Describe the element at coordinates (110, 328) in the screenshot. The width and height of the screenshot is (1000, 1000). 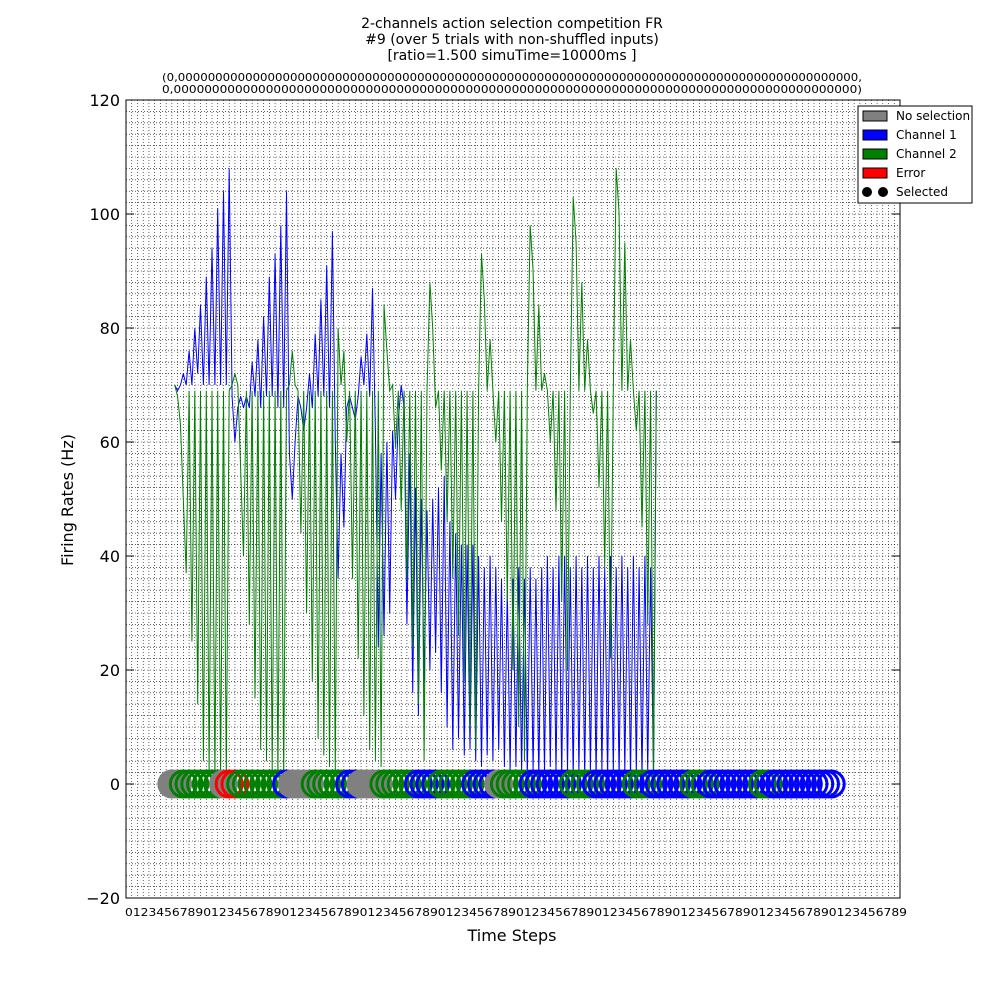
I see `y-tick-label: 80` at that location.